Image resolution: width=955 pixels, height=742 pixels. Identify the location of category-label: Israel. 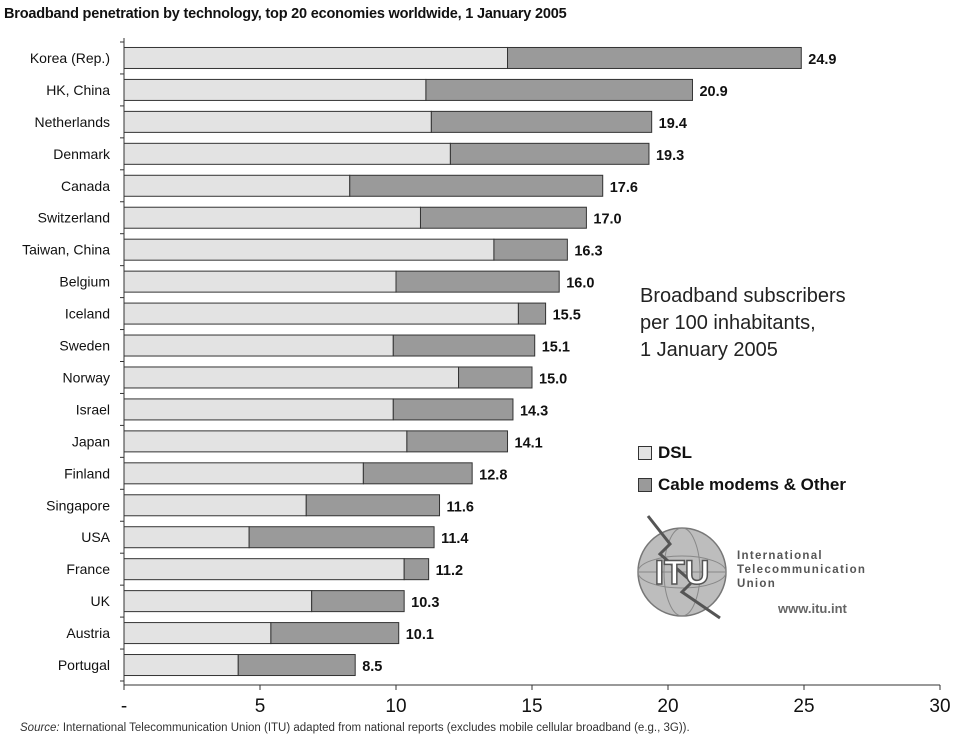
(93, 409).